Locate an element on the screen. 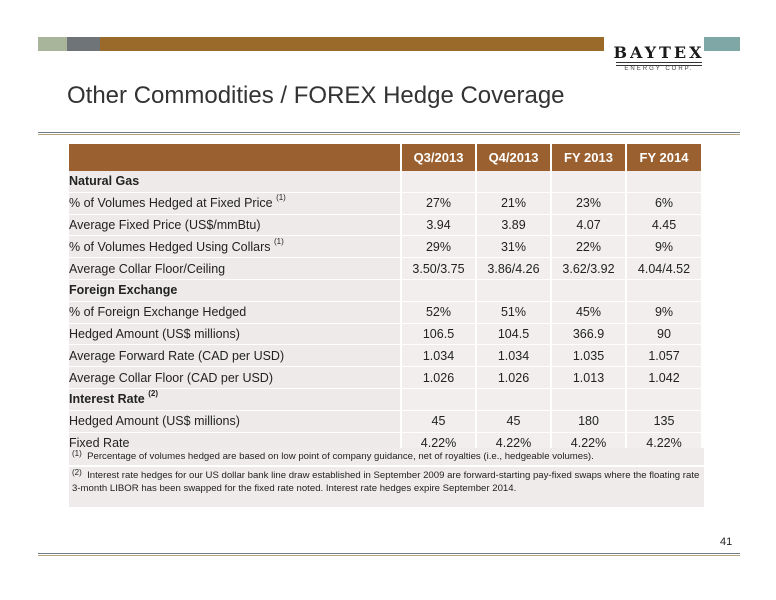 This screenshot has height=600, width=776. table-cell: 31% is located at coordinates (513, 247).